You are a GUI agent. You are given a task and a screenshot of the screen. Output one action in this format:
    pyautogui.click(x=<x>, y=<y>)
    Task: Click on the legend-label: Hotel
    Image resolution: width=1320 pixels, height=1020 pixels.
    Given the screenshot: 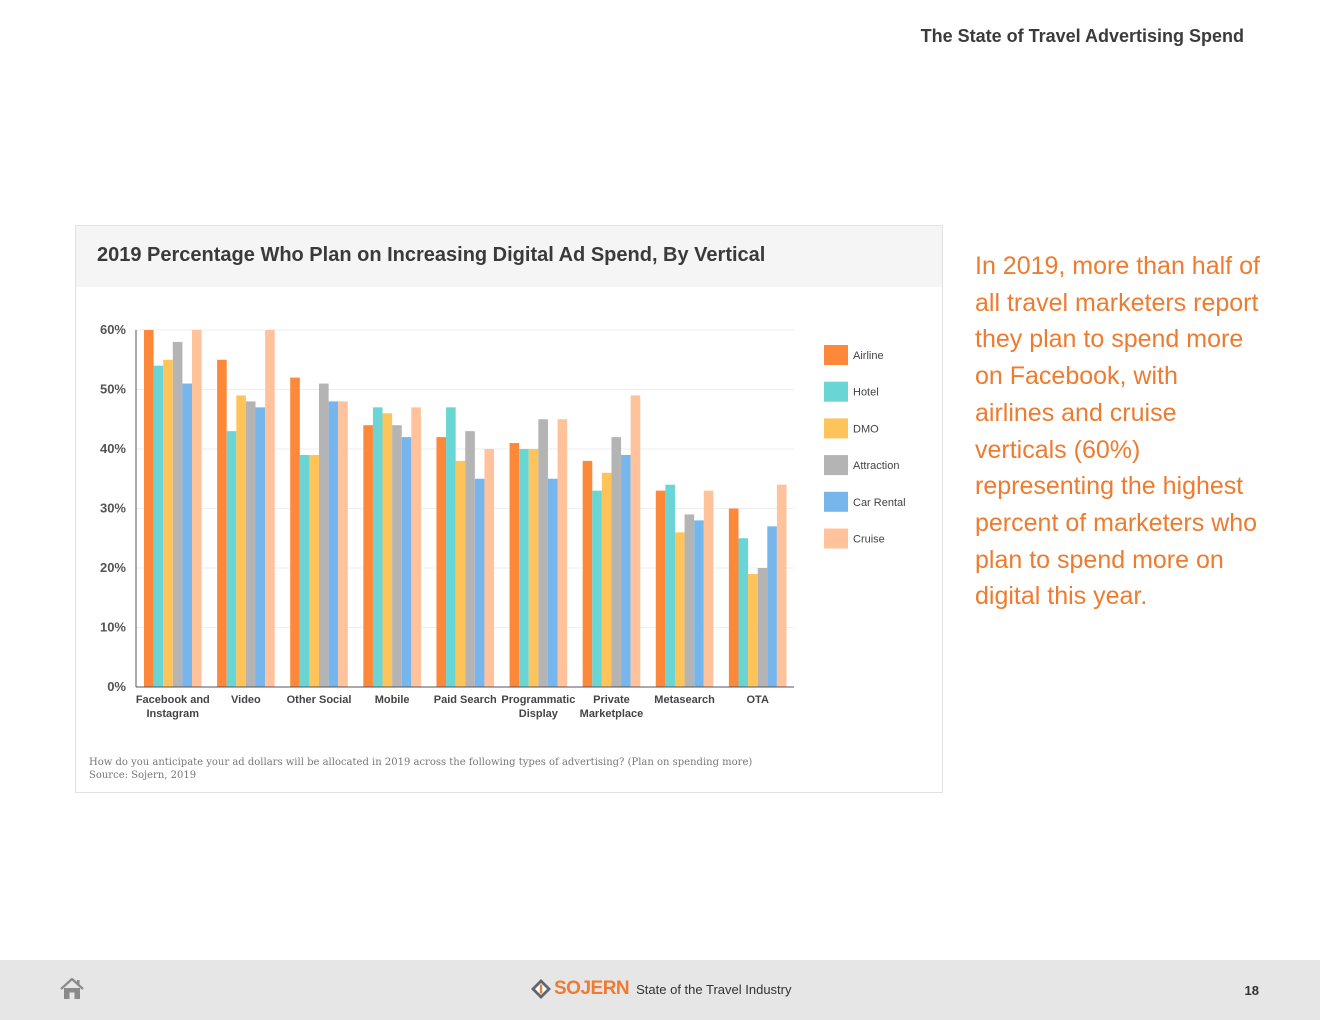 What is the action you would take?
    pyautogui.click(x=866, y=393)
    